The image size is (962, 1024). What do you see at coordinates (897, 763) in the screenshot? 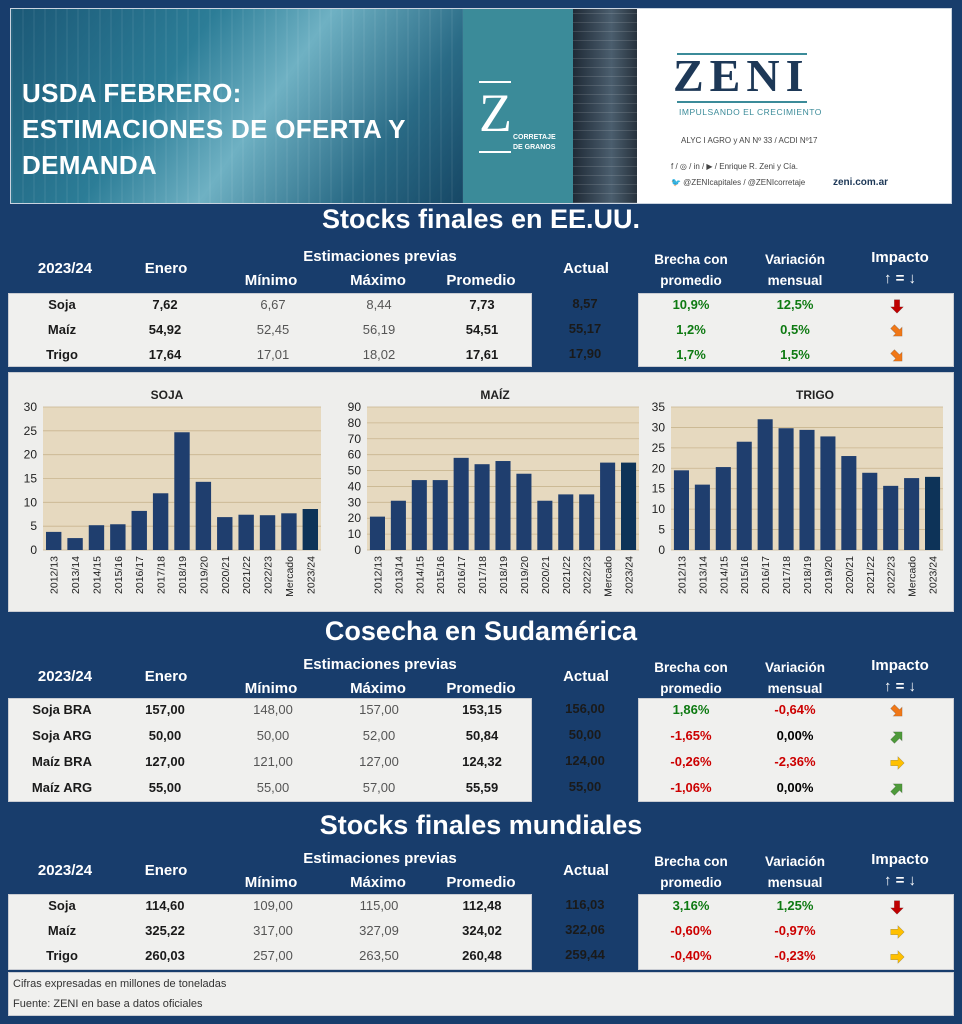
I see `impact-arrow-right-icon` at bounding box center [897, 763].